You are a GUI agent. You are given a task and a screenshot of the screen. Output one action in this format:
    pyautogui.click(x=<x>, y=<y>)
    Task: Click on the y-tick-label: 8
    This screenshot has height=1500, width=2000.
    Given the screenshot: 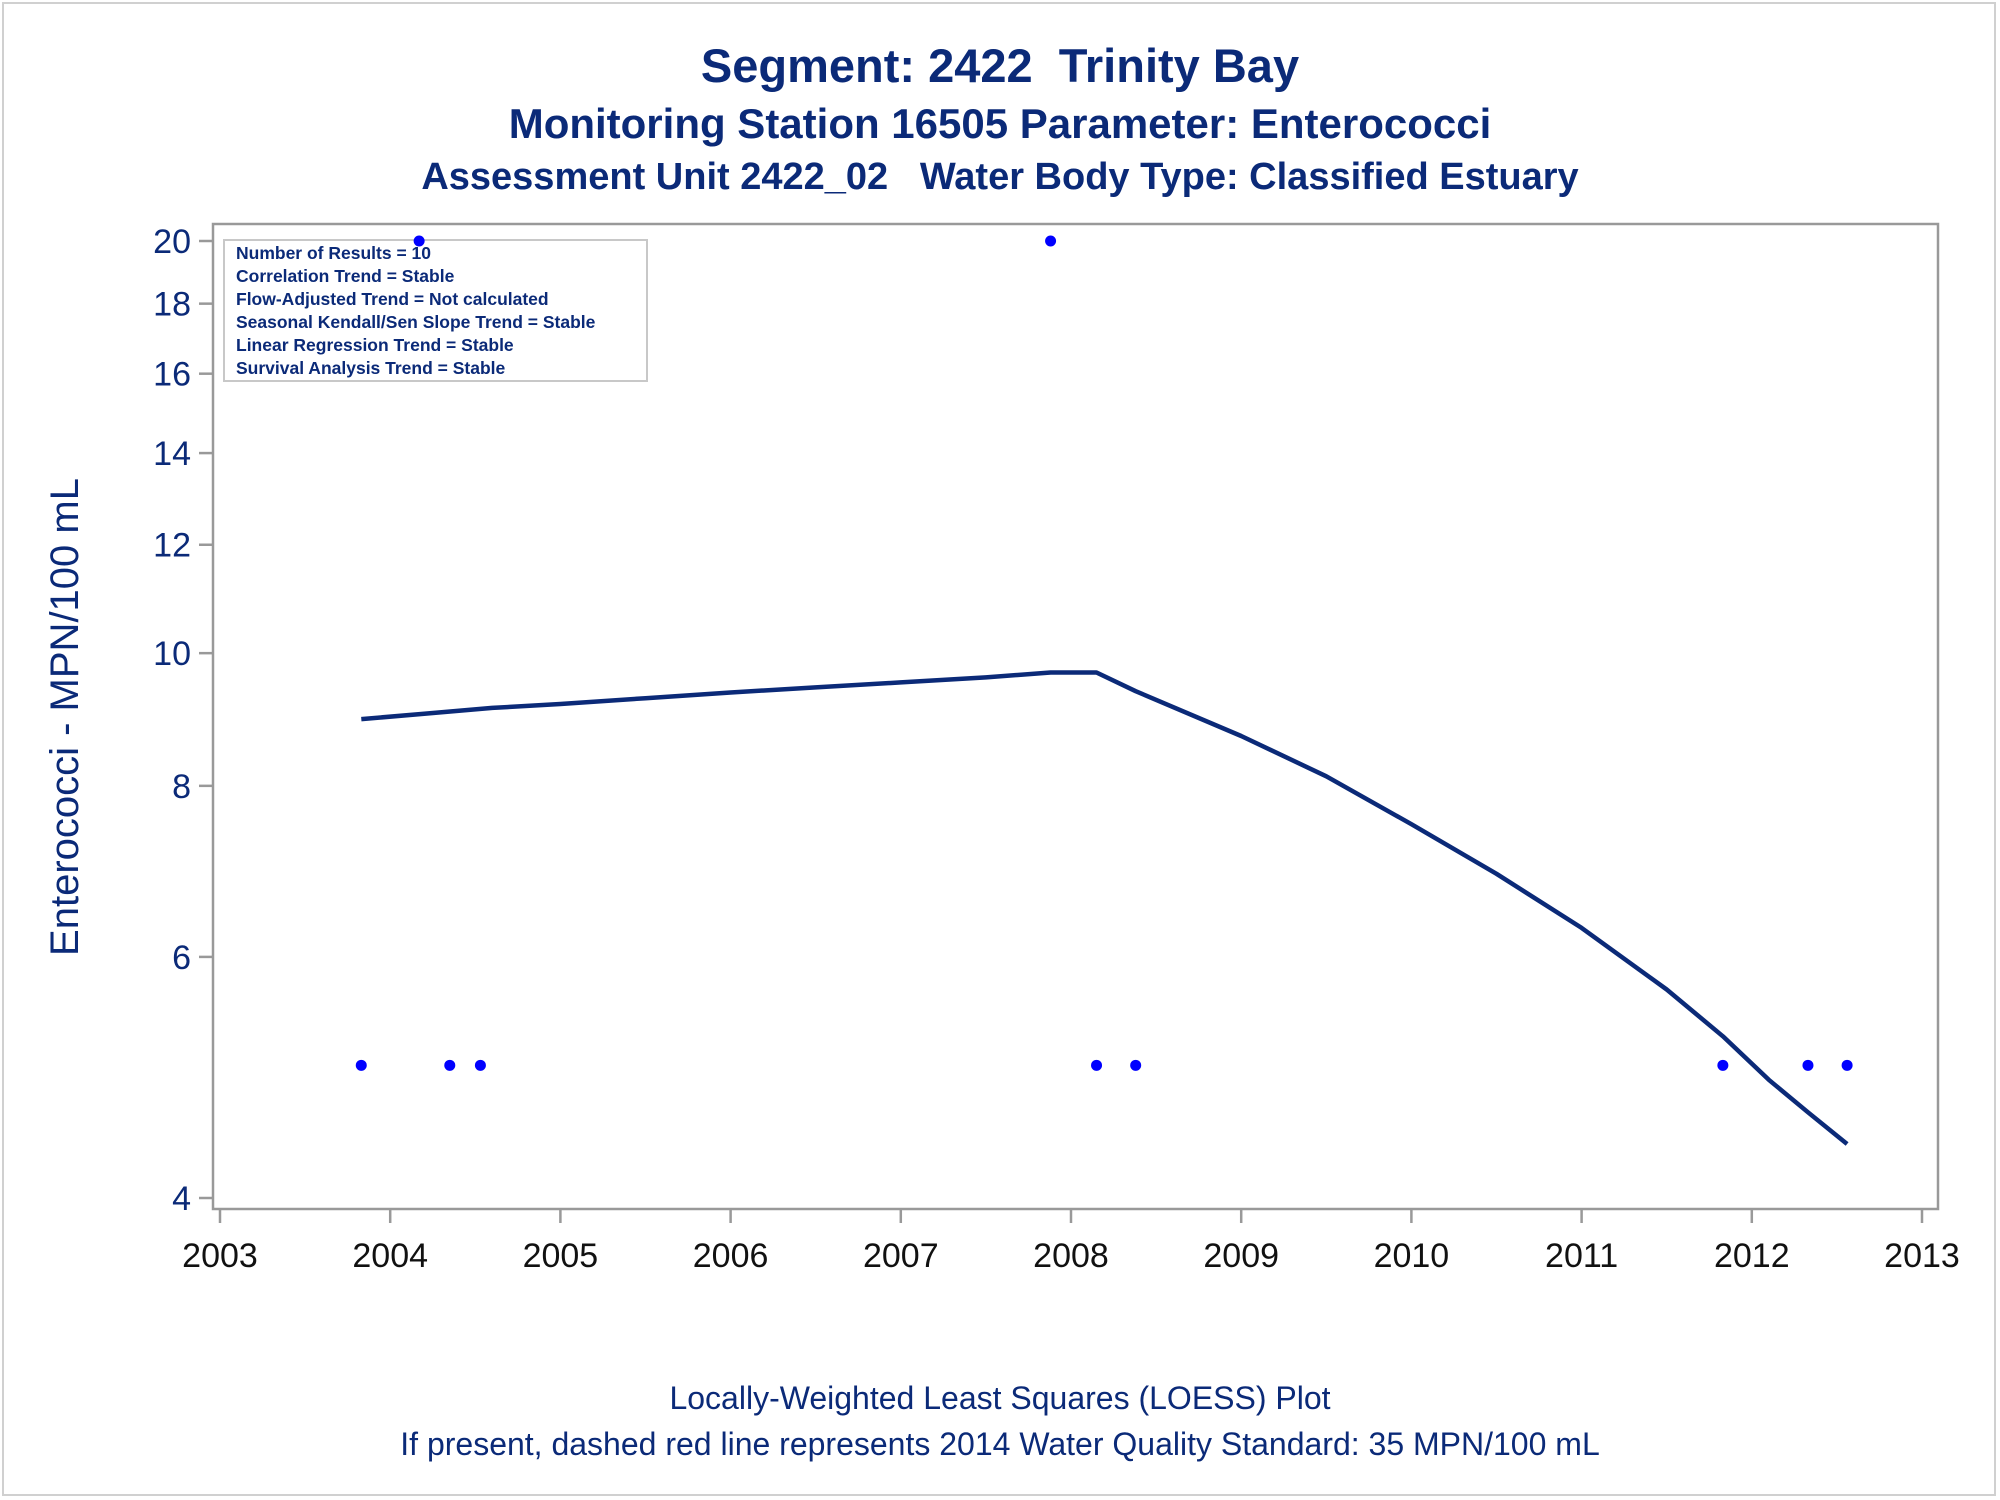 What is the action you would take?
    pyautogui.click(x=181, y=787)
    